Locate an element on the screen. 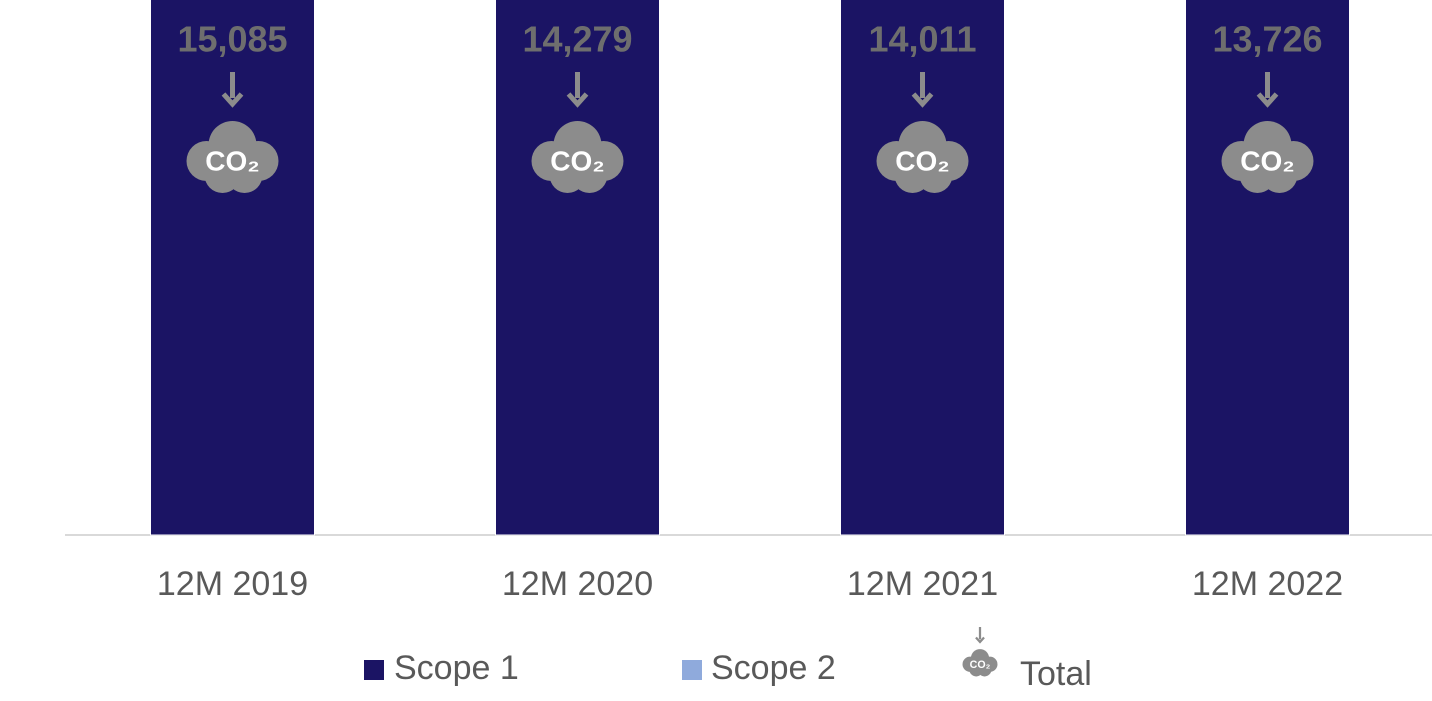  x-tick-label: 12M 2020 is located at coordinates (577, 584).